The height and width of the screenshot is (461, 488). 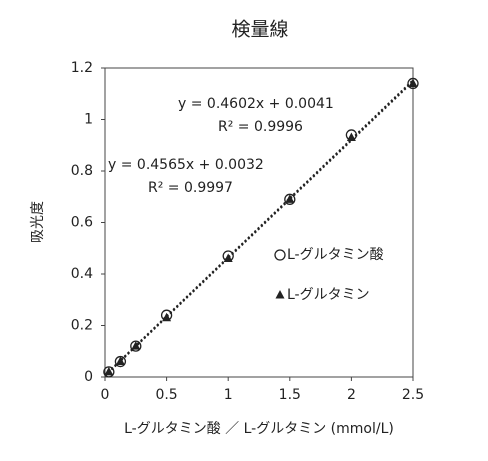 What do you see at coordinates (290, 395) in the screenshot?
I see `x-tick-label: 1.5` at bounding box center [290, 395].